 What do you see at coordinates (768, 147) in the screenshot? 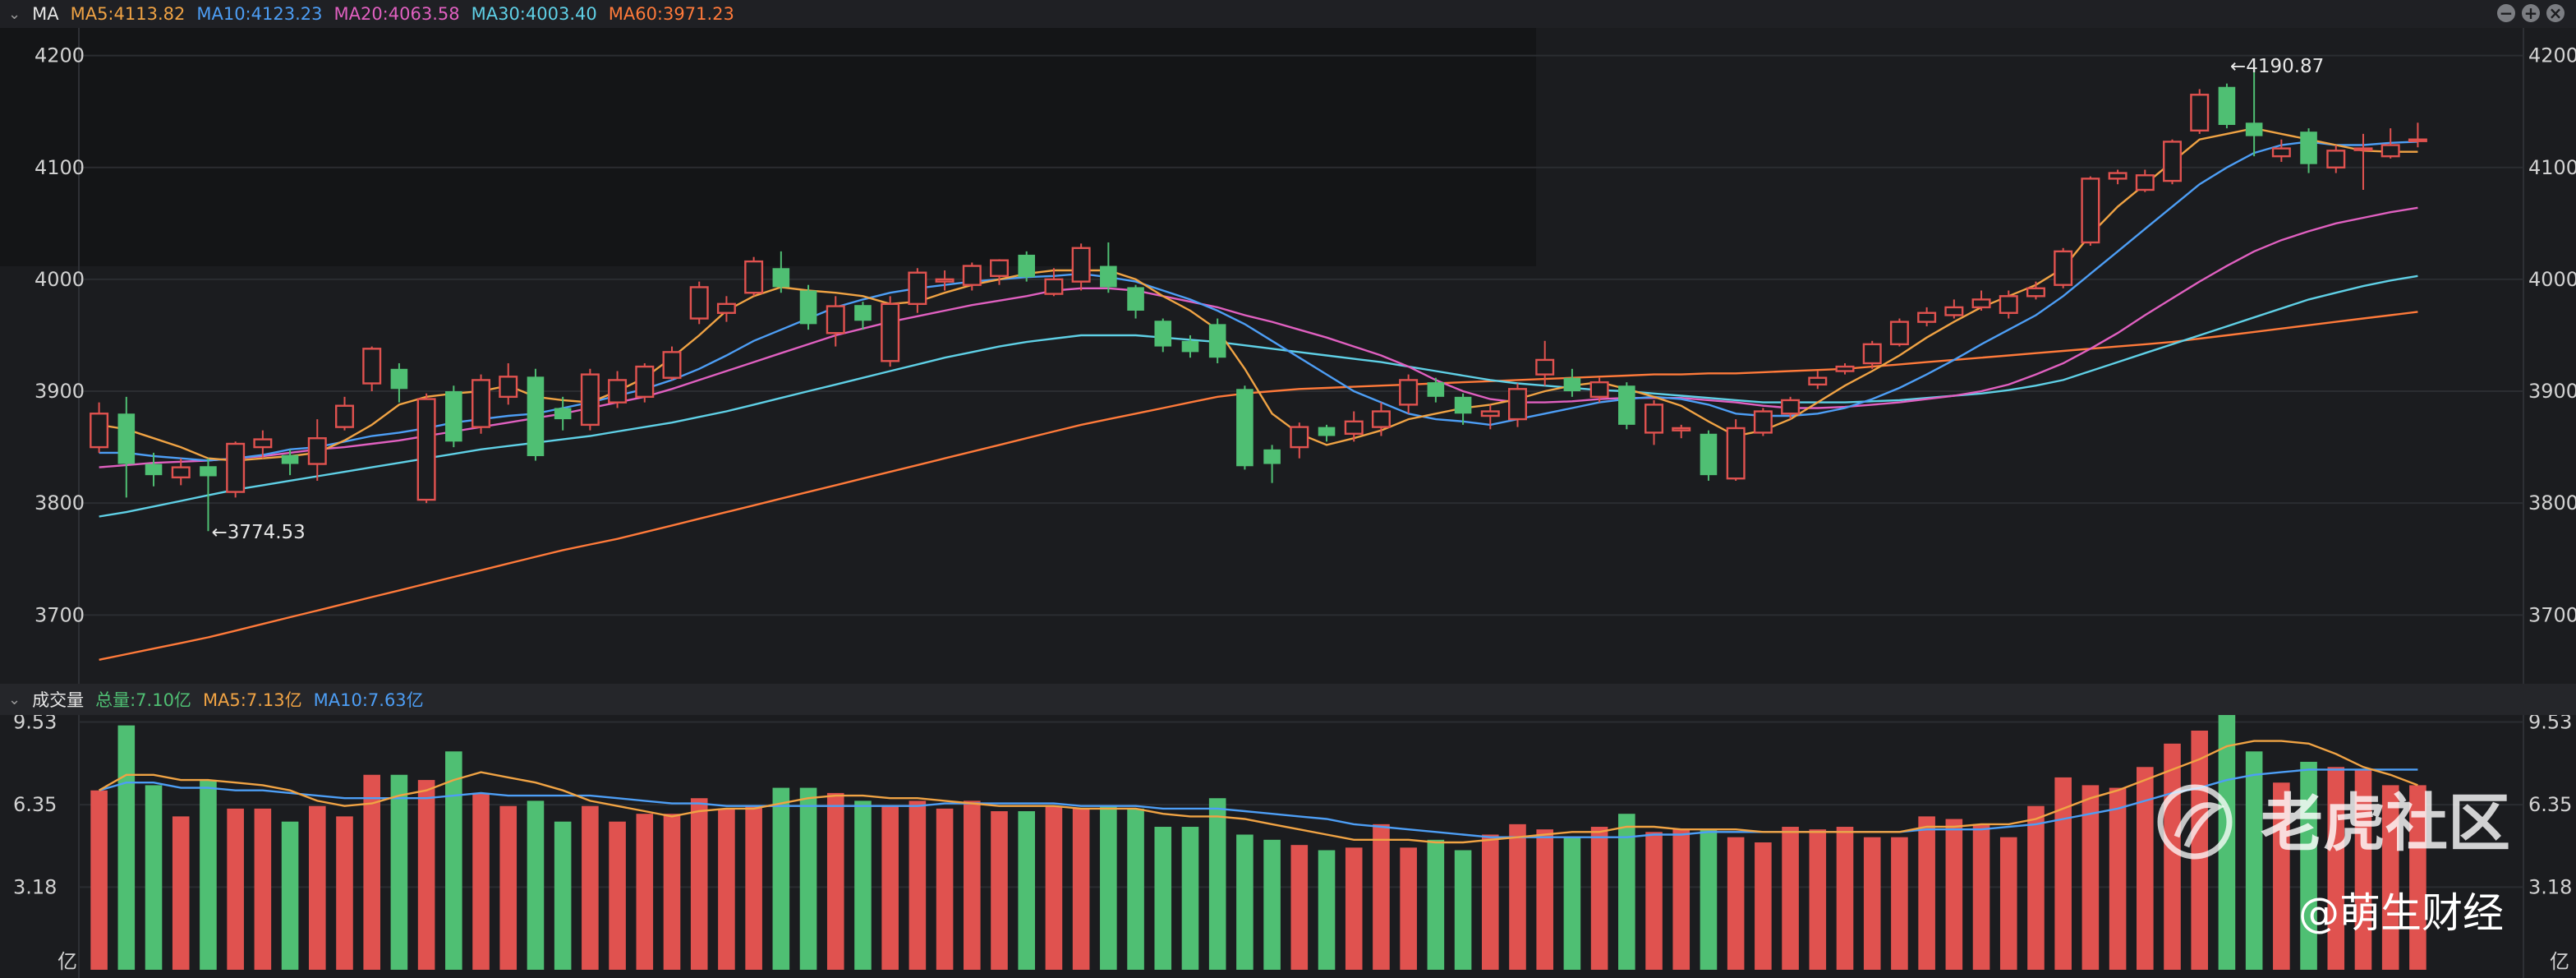
I see `price-panel-shade` at bounding box center [768, 147].